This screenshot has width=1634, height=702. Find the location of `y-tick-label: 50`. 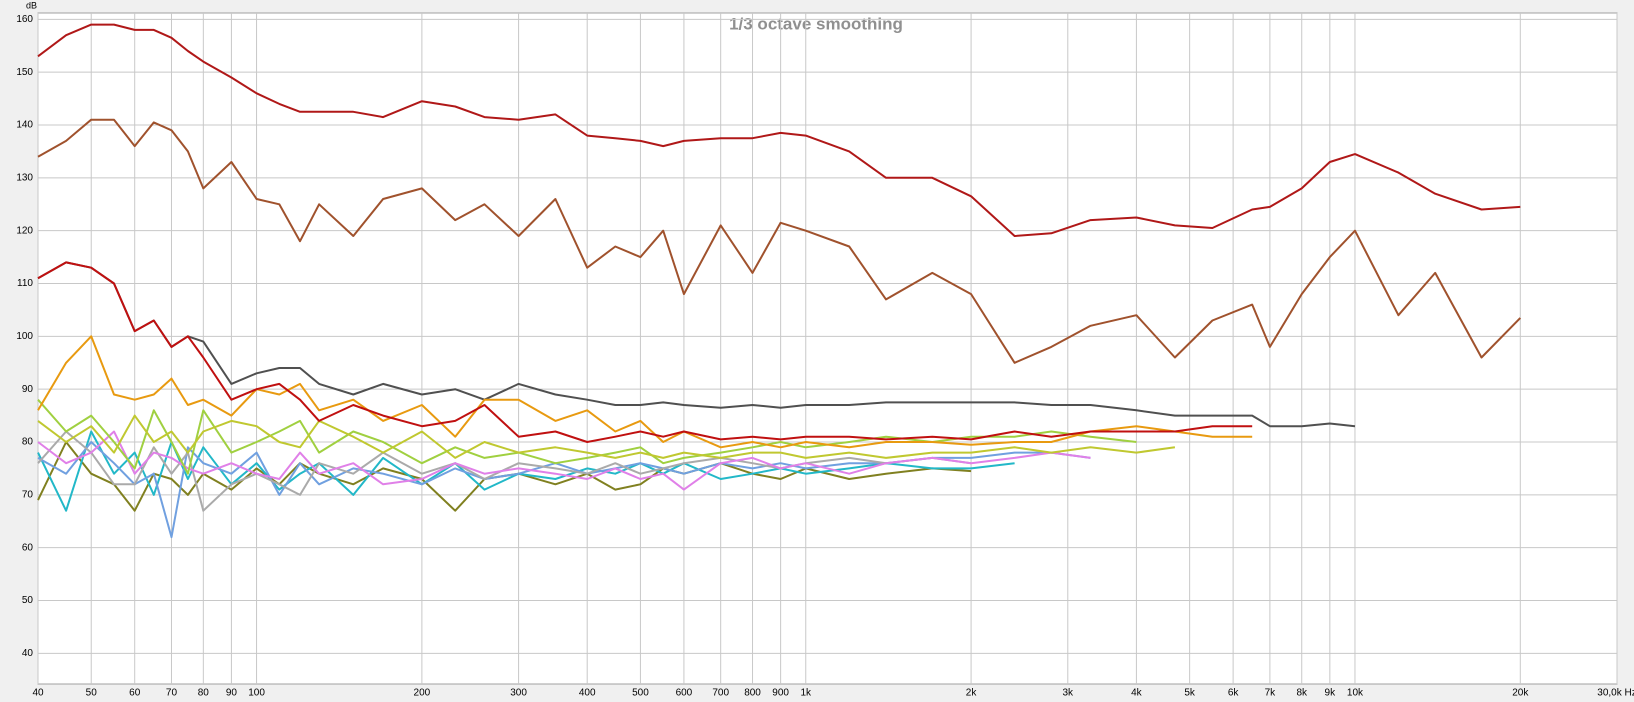

y-tick-label: 50 is located at coordinates (28, 600).